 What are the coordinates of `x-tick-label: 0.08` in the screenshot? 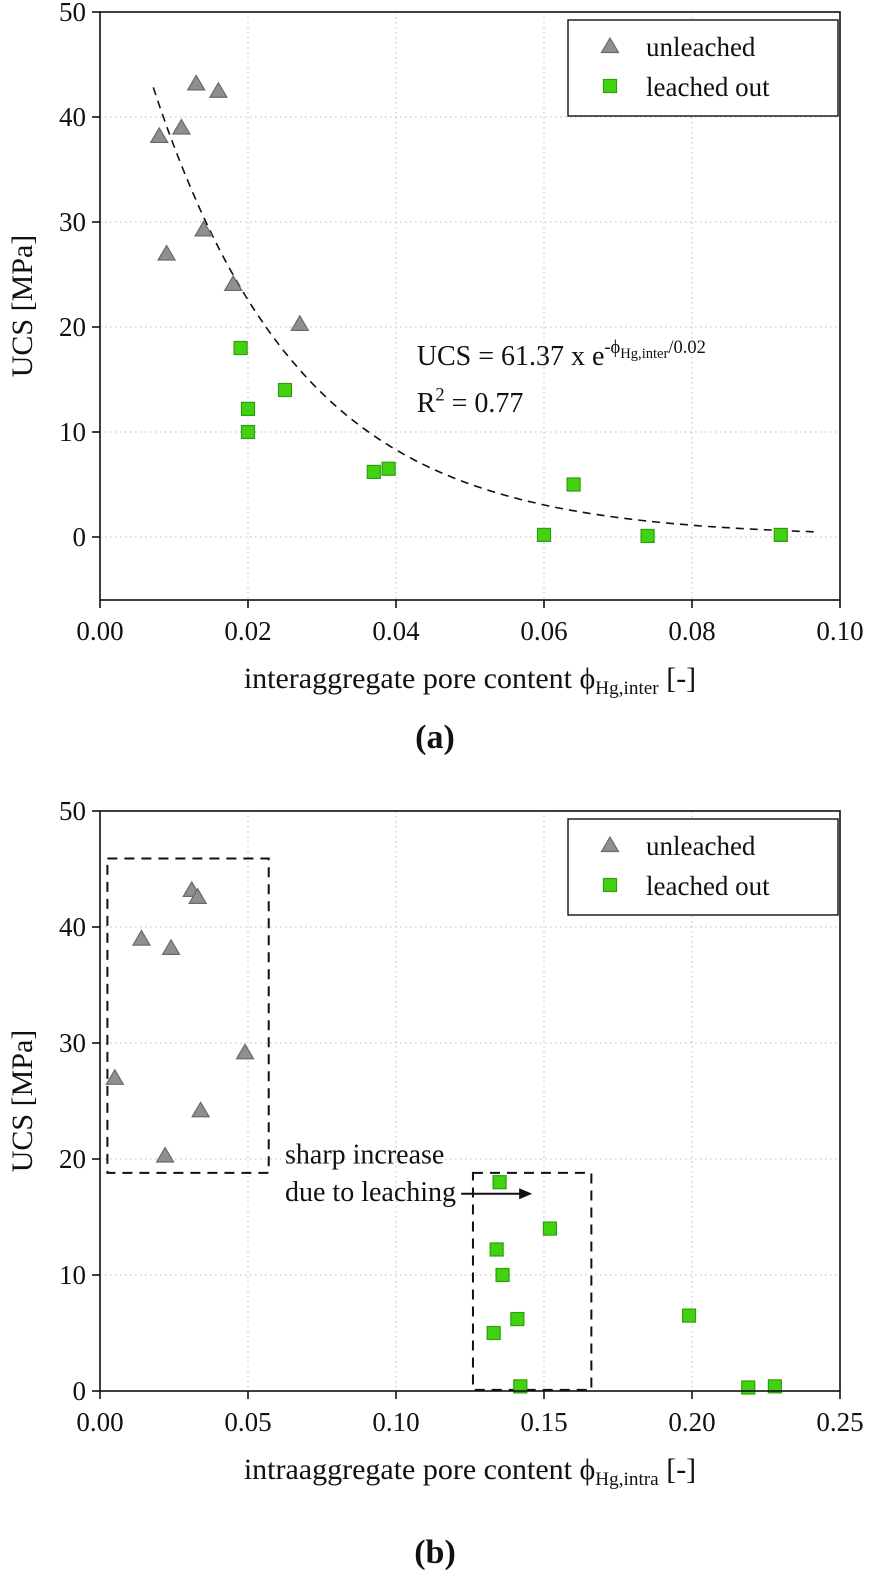 It's located at (691, 631).